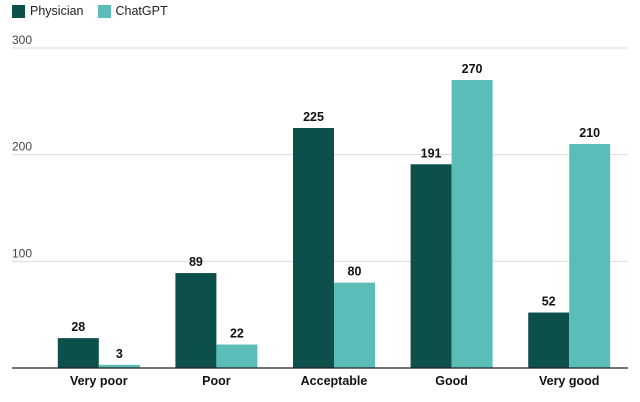 The height and width of the screenshot is (402, 640). What do you see at coordinates (119, 366) in the screenshot?
I see `bar-chatgpt-very-poor` at bounding box center [119, 366].